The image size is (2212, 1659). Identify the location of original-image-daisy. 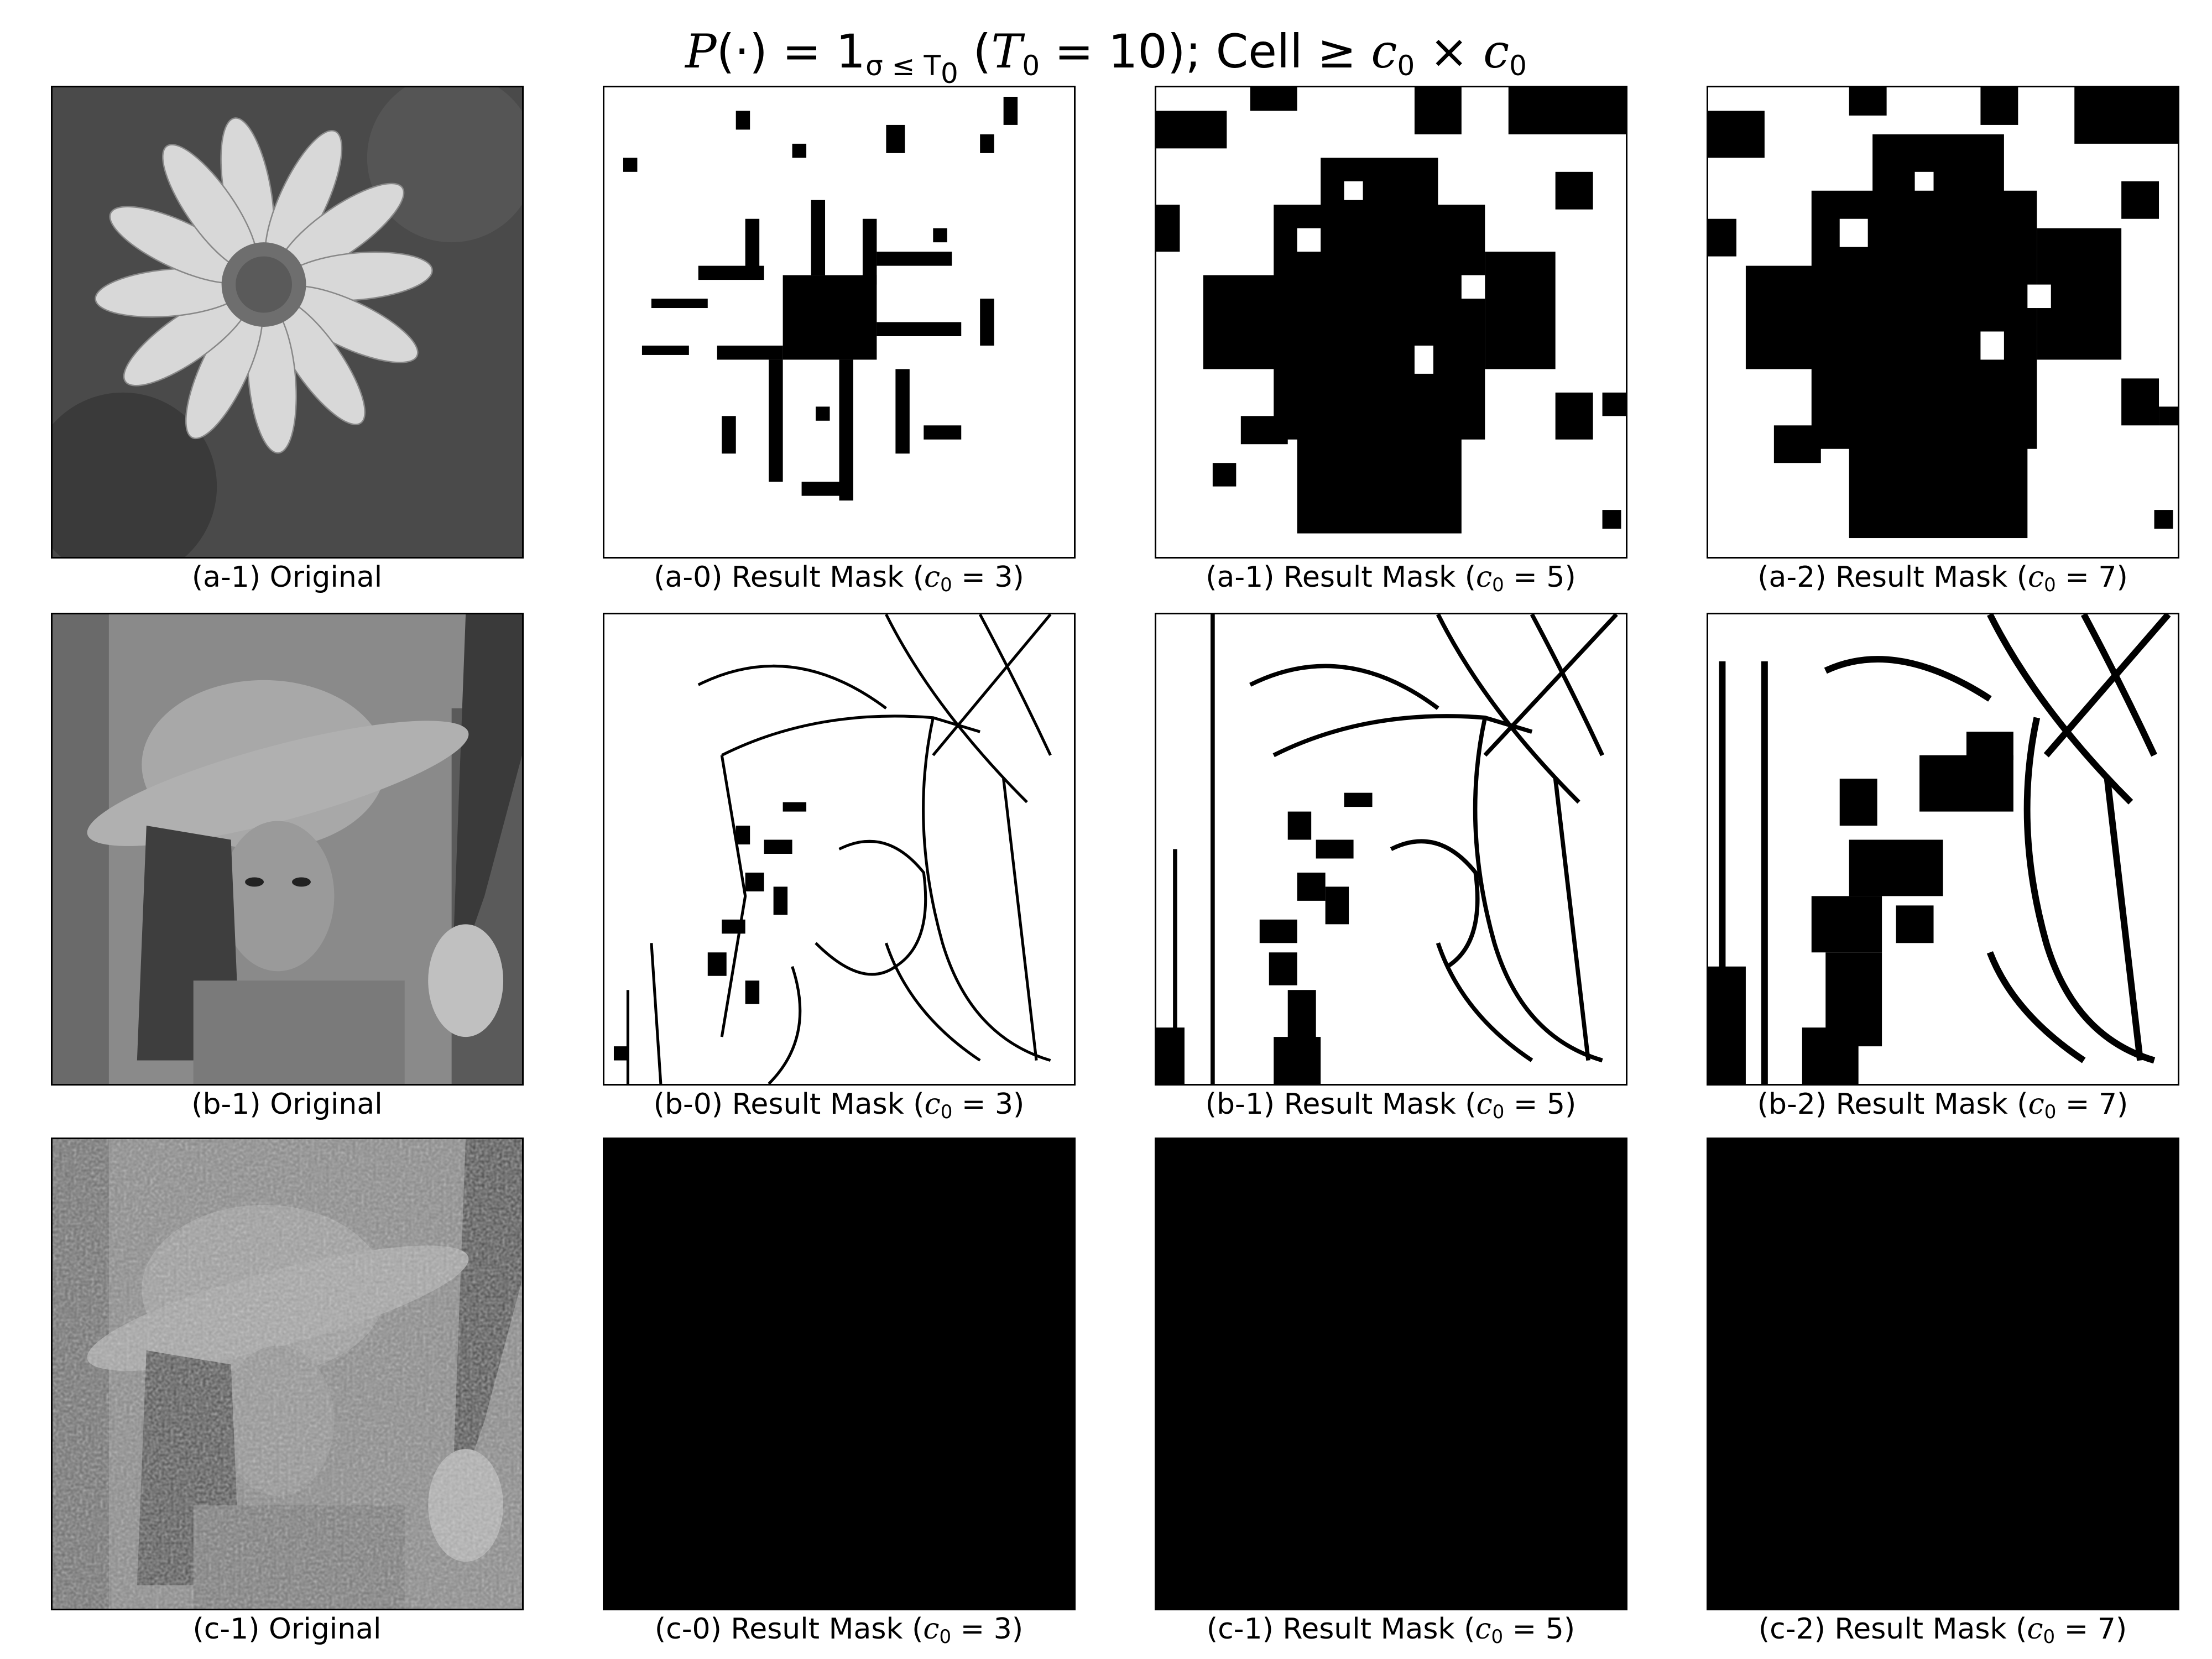
(287, 323).